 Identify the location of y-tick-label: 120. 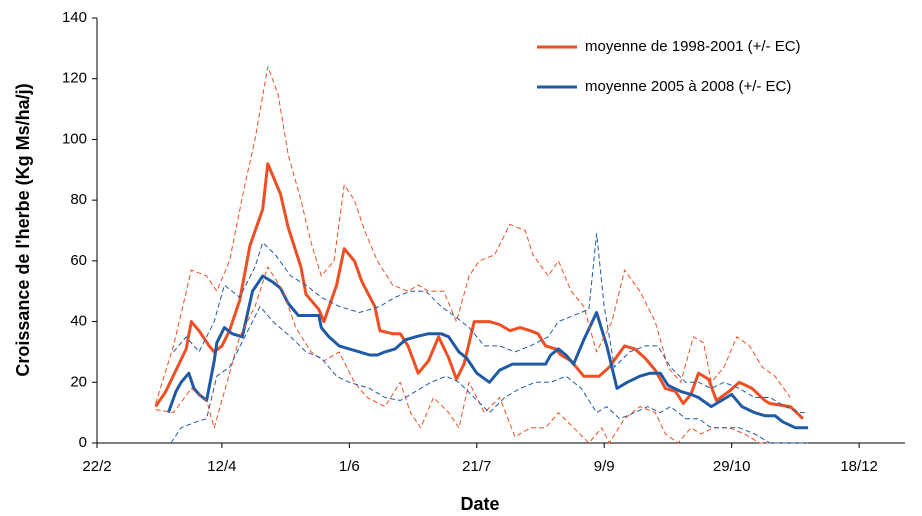
(74, 78).